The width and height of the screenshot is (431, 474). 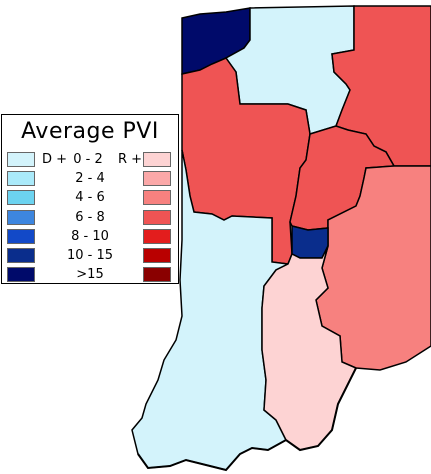 I want to click on ohio-river-boundary, so click(x=247, y=419).